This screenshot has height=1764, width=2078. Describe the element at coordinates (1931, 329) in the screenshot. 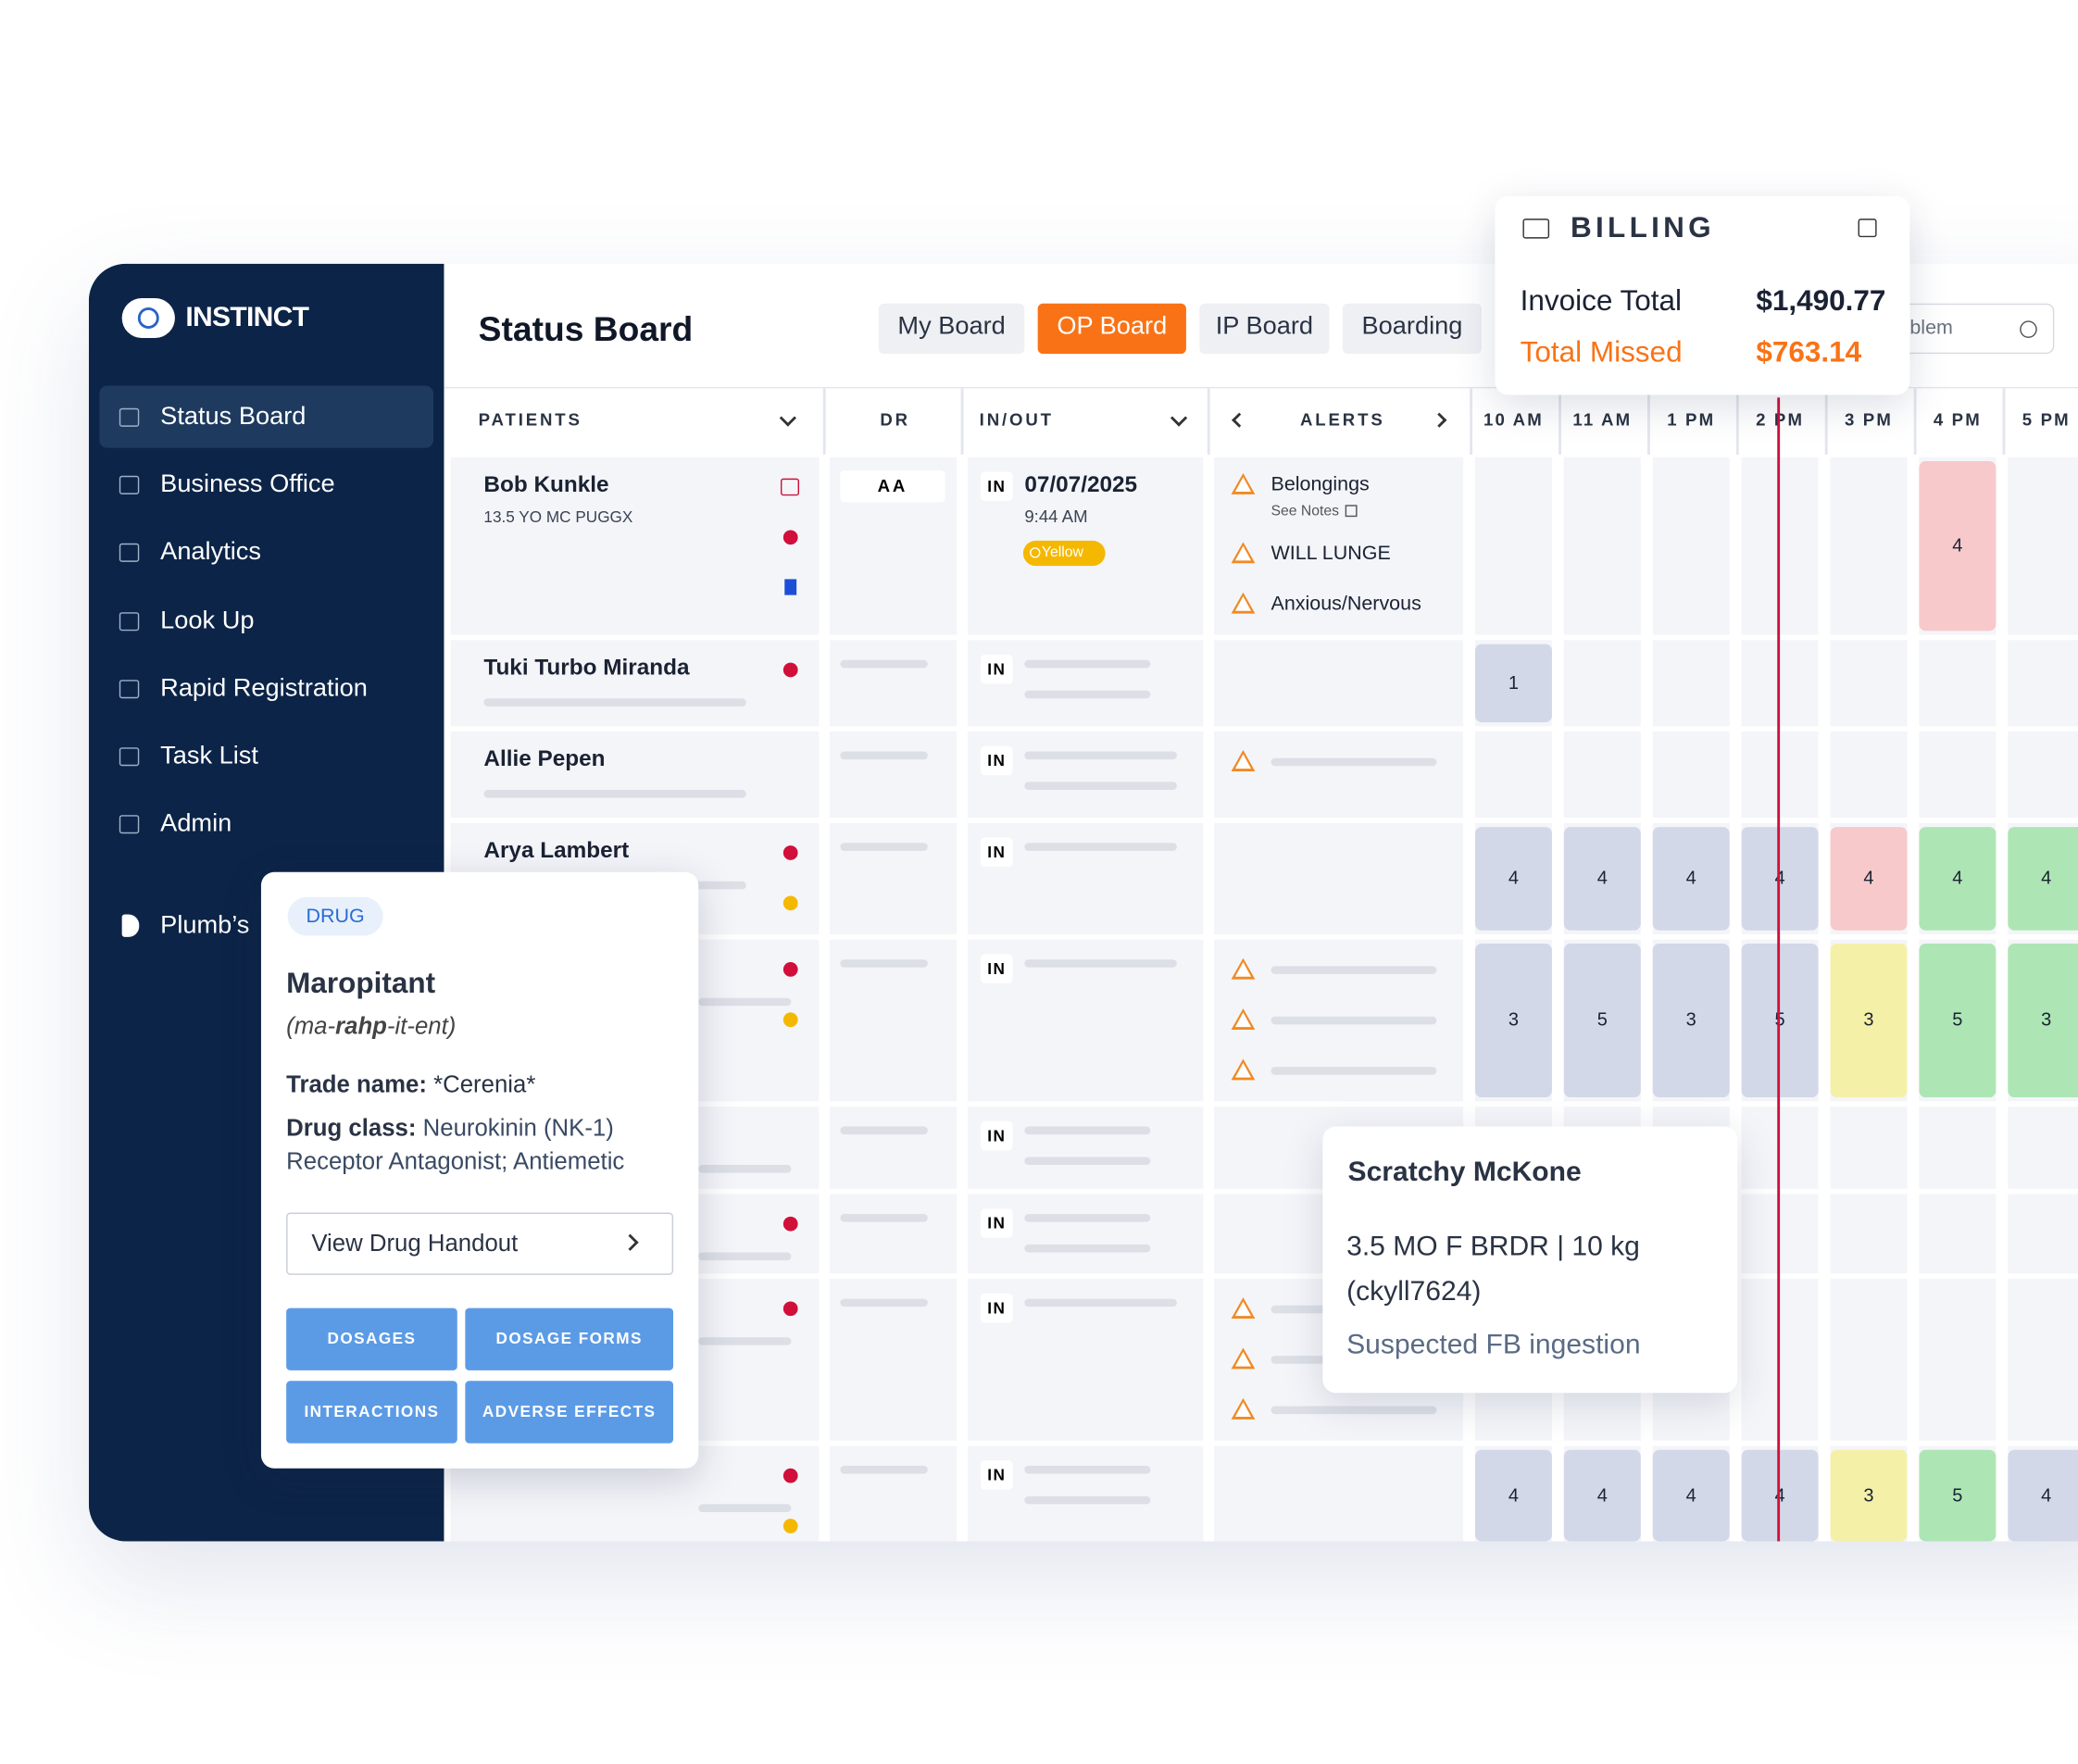

I see `search-text: blem` at that location.